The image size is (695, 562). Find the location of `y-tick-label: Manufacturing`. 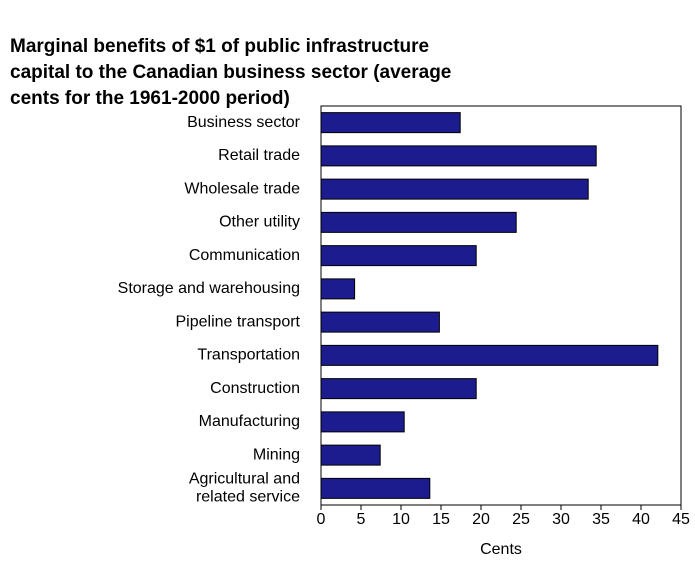

y-tick-label: Manufacturing is located at coordinates (249, 421).